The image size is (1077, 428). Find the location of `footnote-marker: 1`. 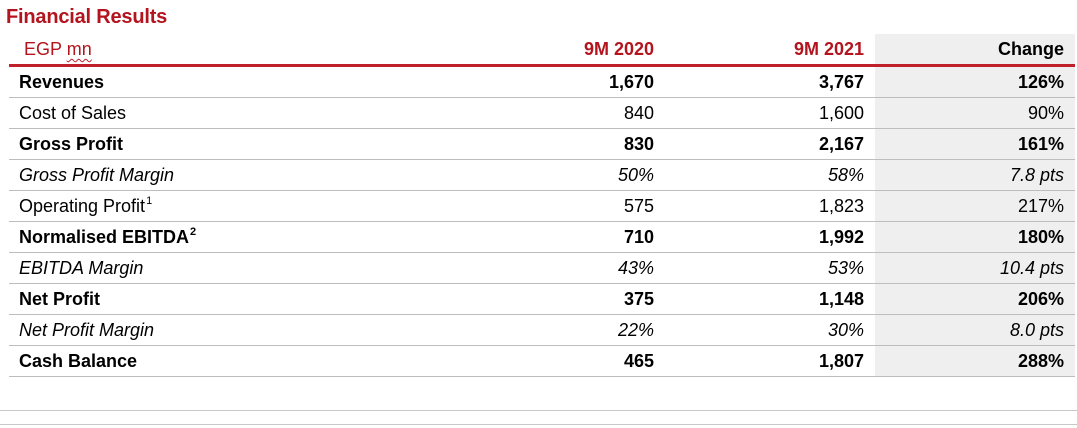

footnote-marker: 1 is located at coordinates (149, 201).